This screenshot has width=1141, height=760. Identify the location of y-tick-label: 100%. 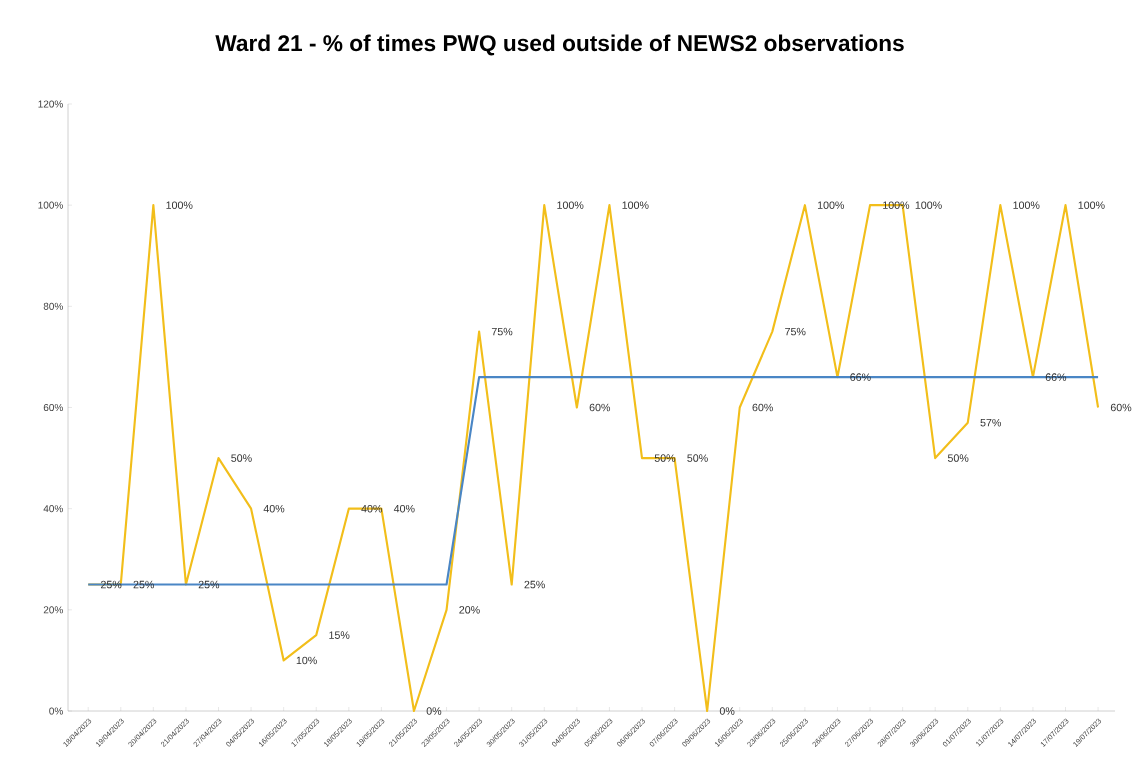
(50, 205).